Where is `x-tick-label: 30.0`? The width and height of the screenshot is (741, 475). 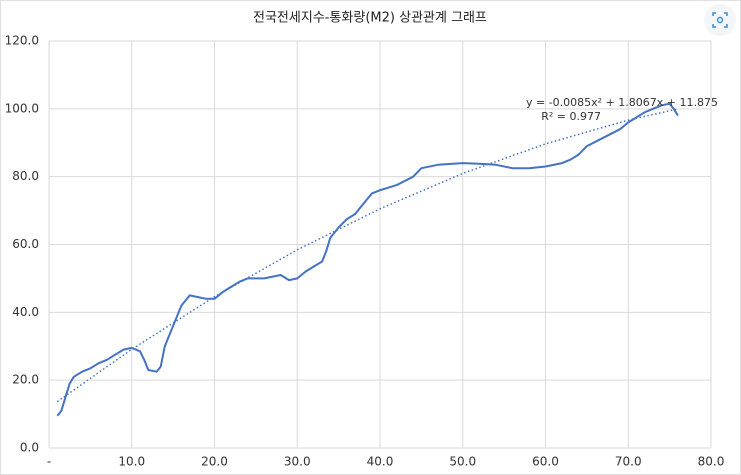 x-tick-label: 30.0 is located at coordinates (297, 462).